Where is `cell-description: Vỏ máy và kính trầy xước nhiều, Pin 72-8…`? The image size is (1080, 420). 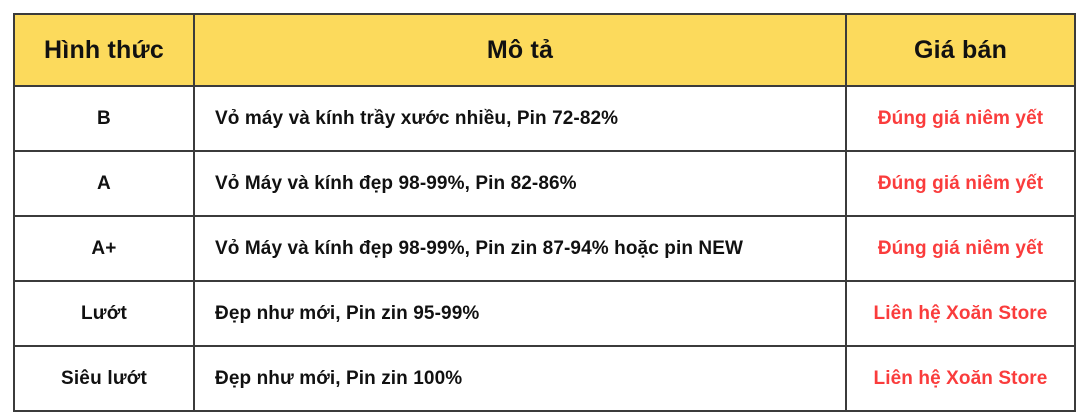
cell-description: Vỏ máy và kính trầy xước nhiều, Pin 72-8… is located at coordinates (520, 118).